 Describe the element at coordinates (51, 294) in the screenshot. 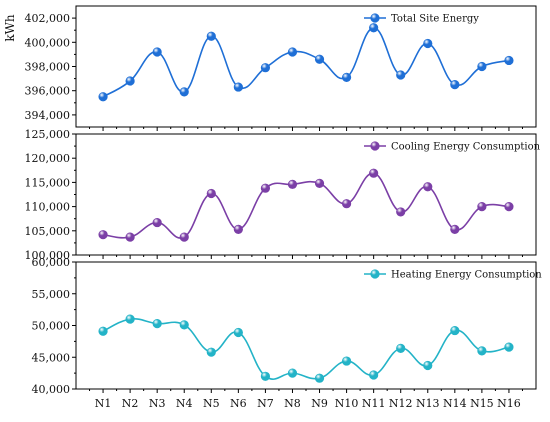

I see `y-tick-label: 55,000` at that location.